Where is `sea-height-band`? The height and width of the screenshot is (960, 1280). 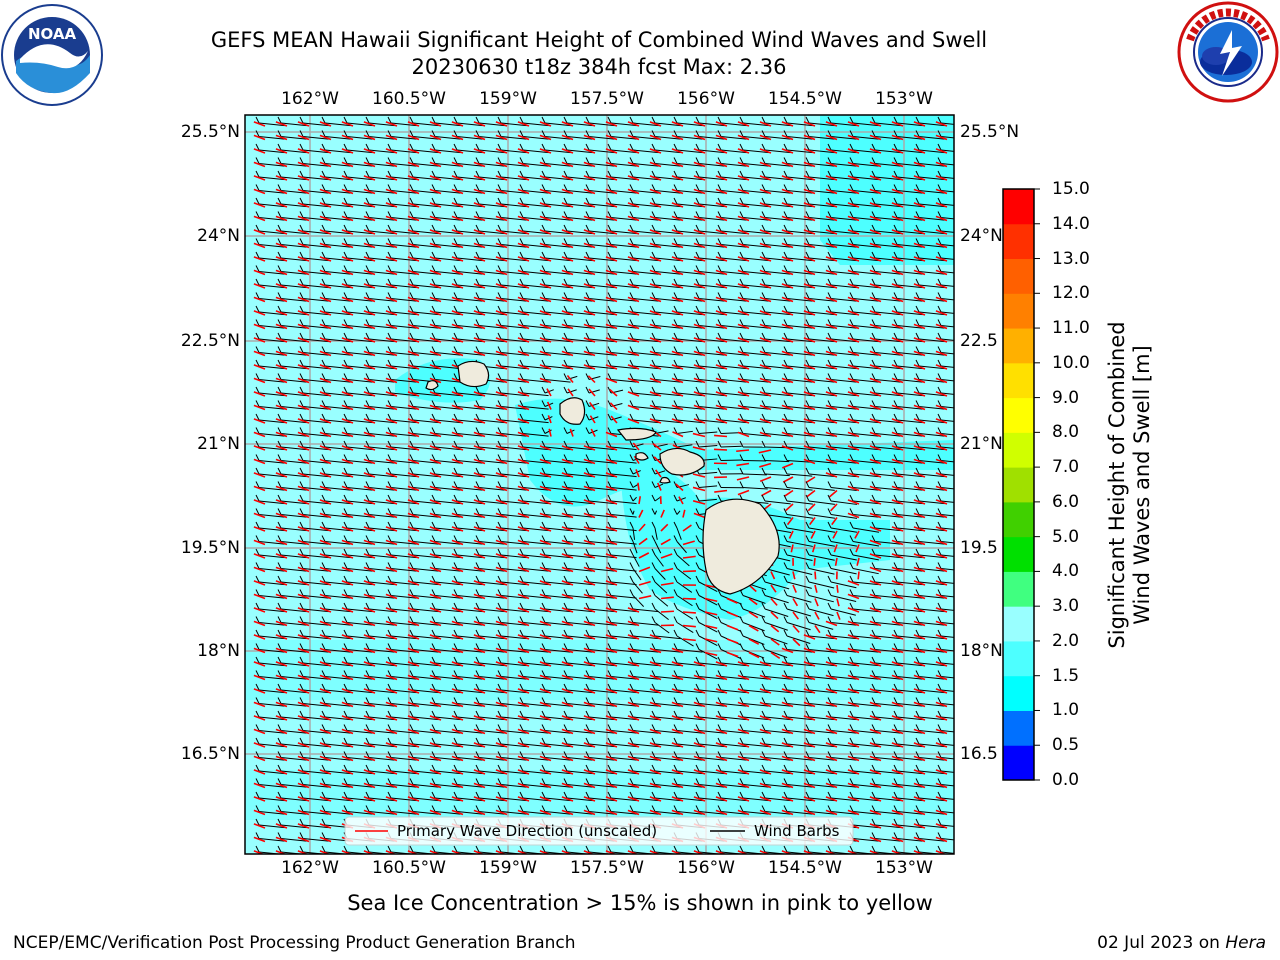
sea-height-band is located at coordinates (599, 670).